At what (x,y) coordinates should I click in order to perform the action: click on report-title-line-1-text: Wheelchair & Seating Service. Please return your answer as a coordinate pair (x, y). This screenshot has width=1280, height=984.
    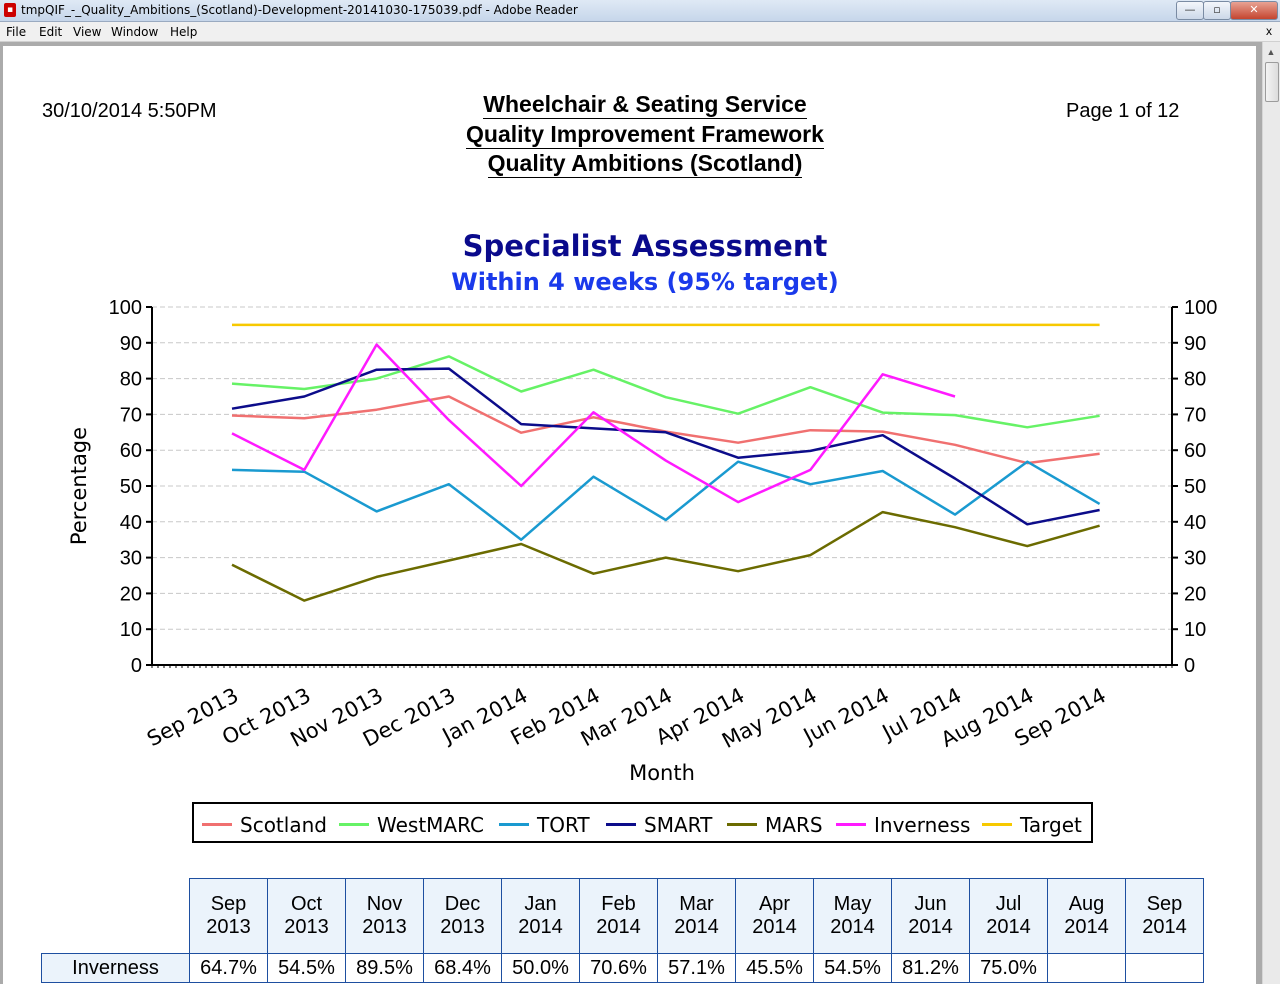
    Looking at the image, I should click on (645, 105).